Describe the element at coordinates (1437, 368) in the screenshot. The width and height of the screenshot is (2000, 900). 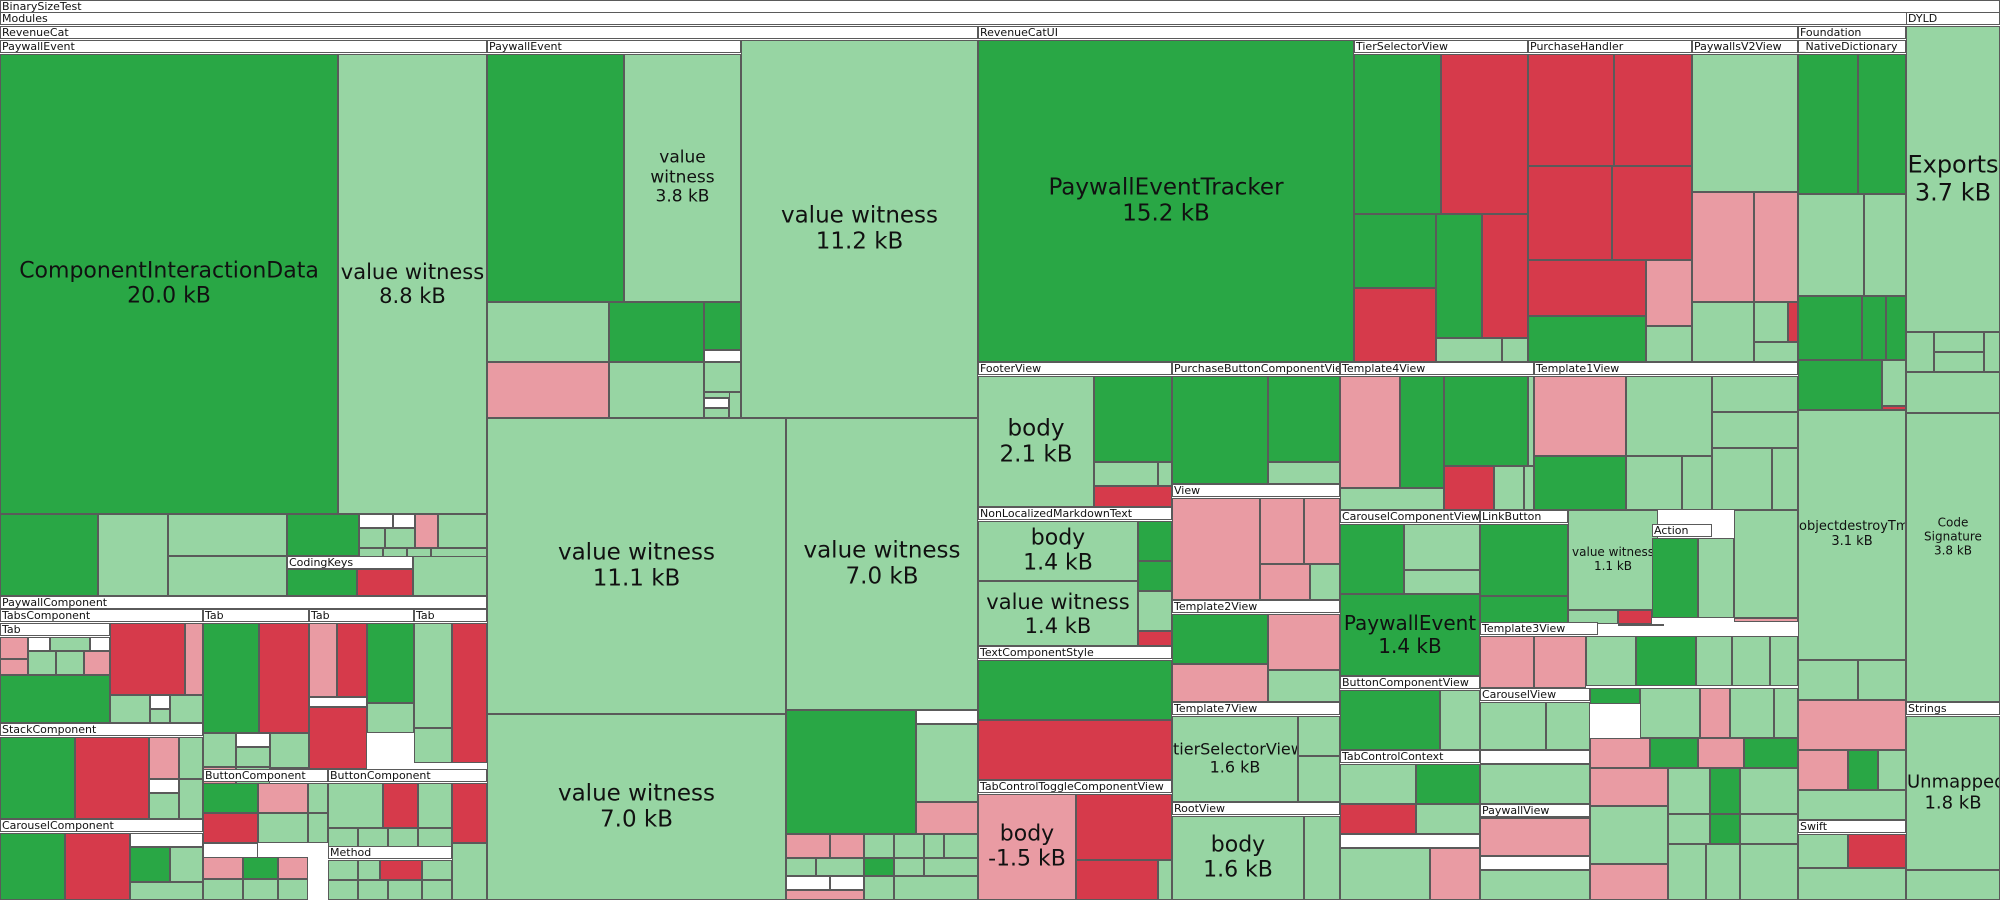
I see `group-template4view: Template4View` at that location.